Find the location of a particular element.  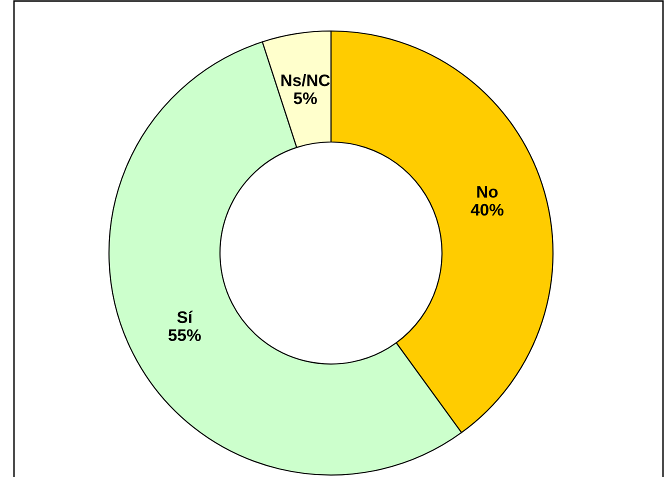

data-label: 40% is located at coordinates (487, 210).